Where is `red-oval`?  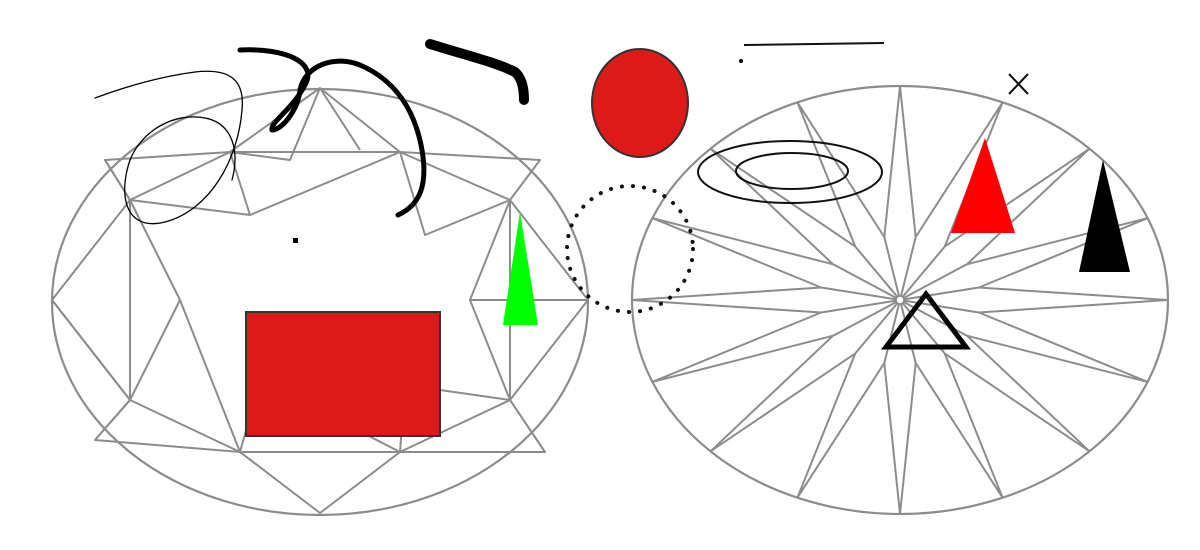 red-oval is located at coordinates (640, 103).